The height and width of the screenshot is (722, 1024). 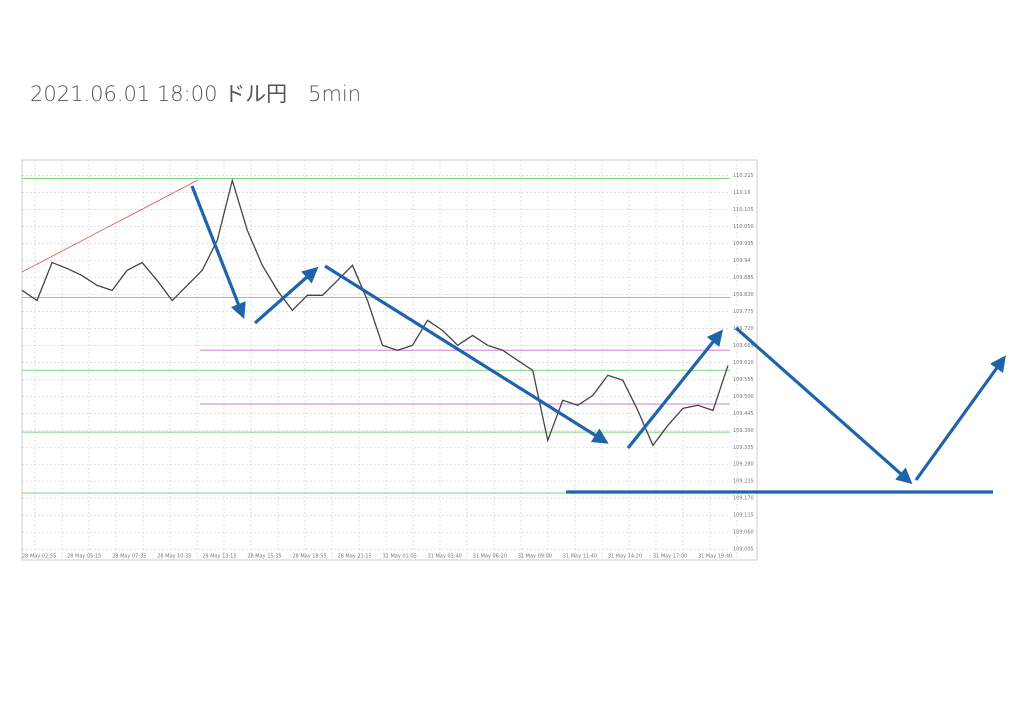 What do you see at coordinates (743, 448) in the screenshot?
I see `y-tick-label: 109.335` at bounding box center [743, 448].